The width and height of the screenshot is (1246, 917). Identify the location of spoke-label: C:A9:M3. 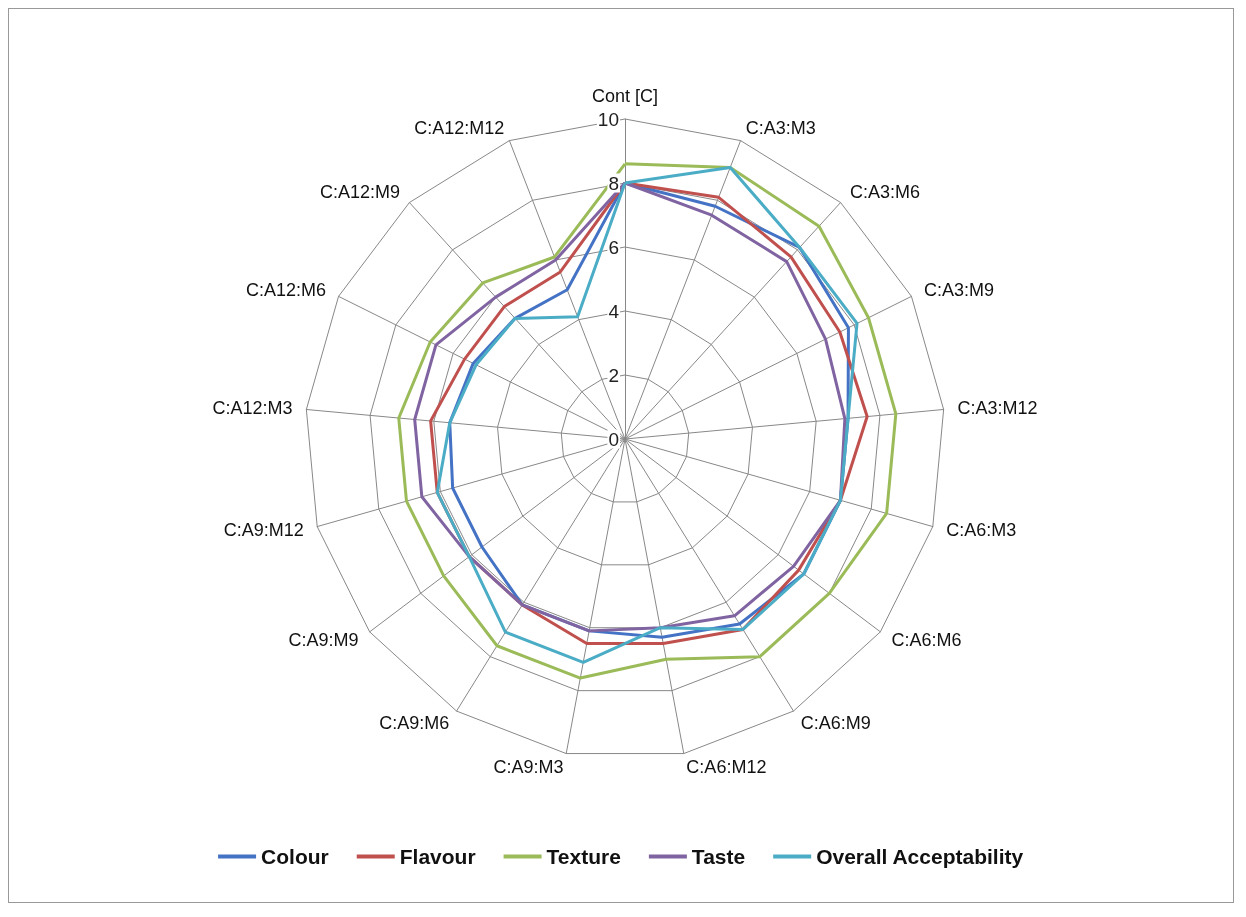
(528, 767).